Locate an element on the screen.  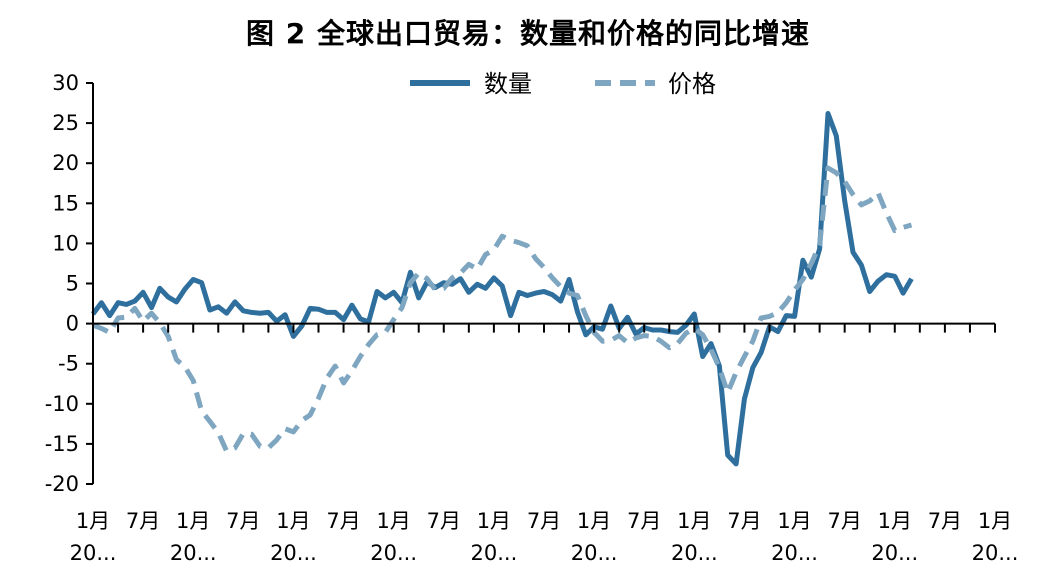
y-tick-label: 25 is located at coordinates (65, 123).